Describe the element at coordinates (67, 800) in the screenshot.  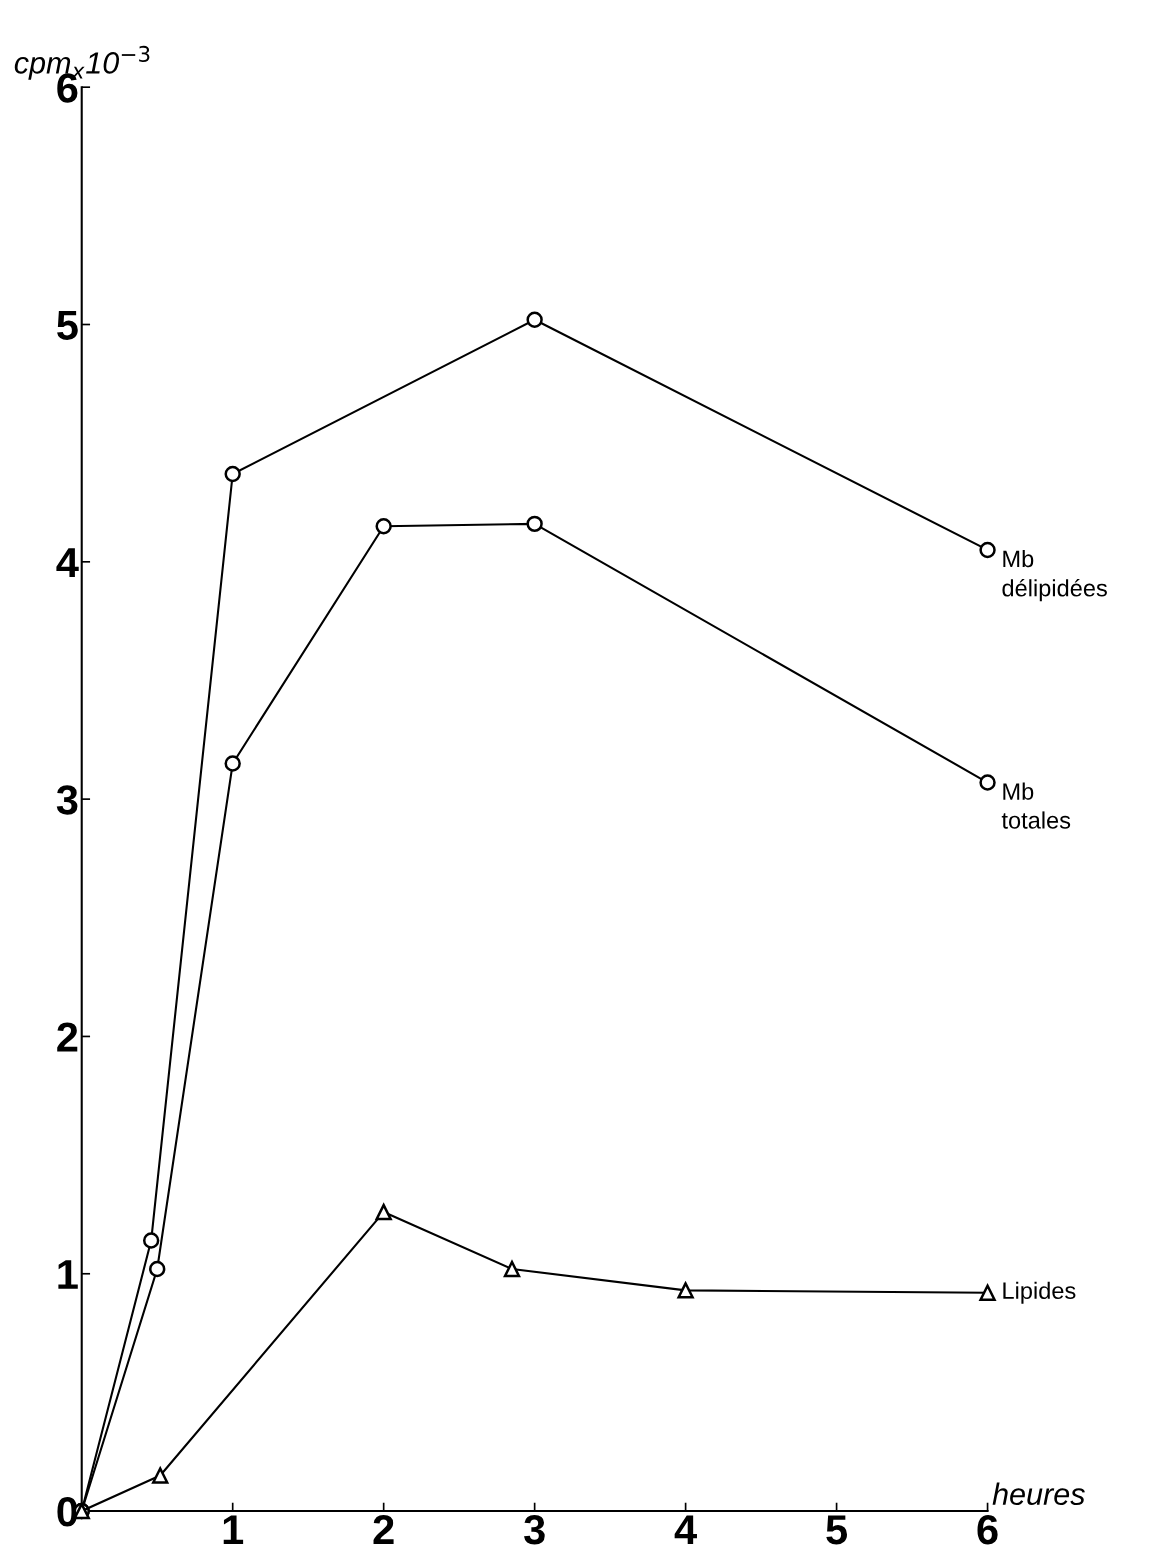
I see `y-tick-label: 3` at that location.